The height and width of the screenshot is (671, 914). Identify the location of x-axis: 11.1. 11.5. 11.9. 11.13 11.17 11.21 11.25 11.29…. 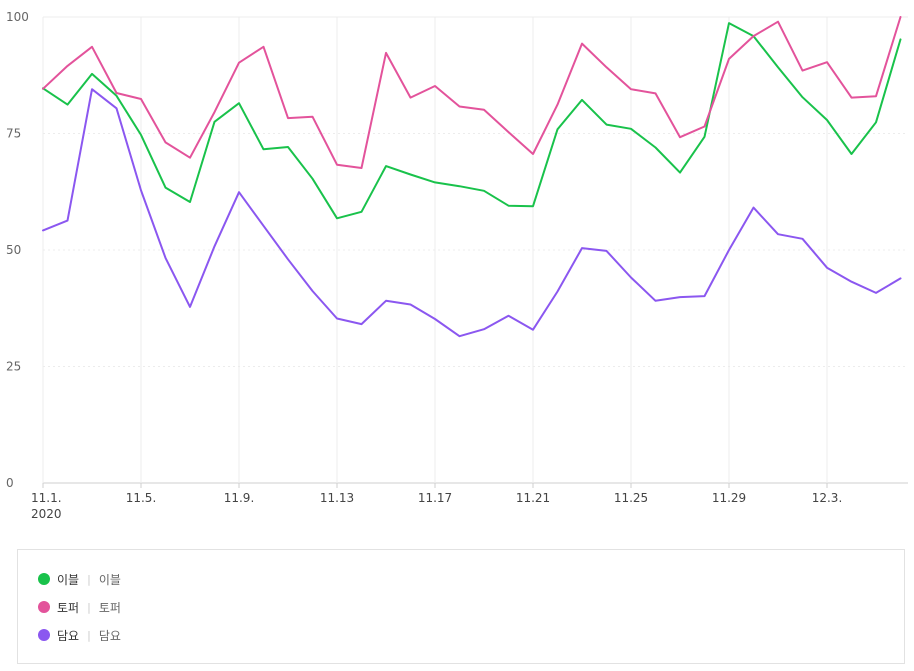
(436, 502).